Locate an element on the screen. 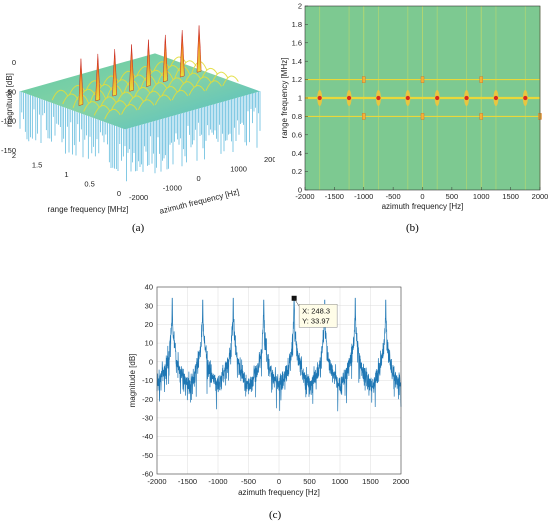 This screenshot has height=524, width=550. x-tick-label: 500 is located at coordinates (309, 481).